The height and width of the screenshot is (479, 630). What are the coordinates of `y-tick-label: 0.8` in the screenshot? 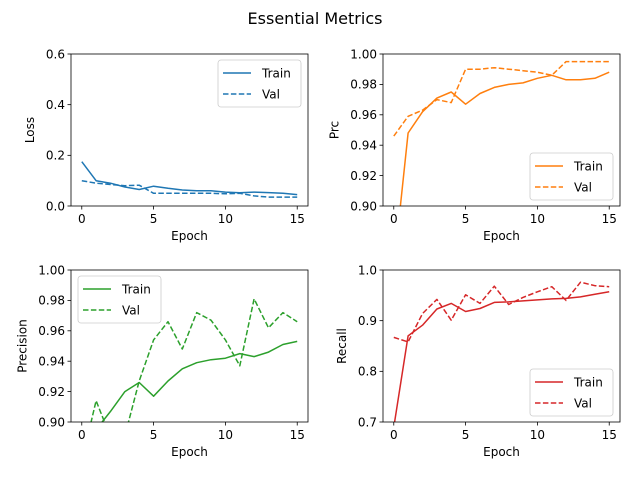 It's located at (367, 372).